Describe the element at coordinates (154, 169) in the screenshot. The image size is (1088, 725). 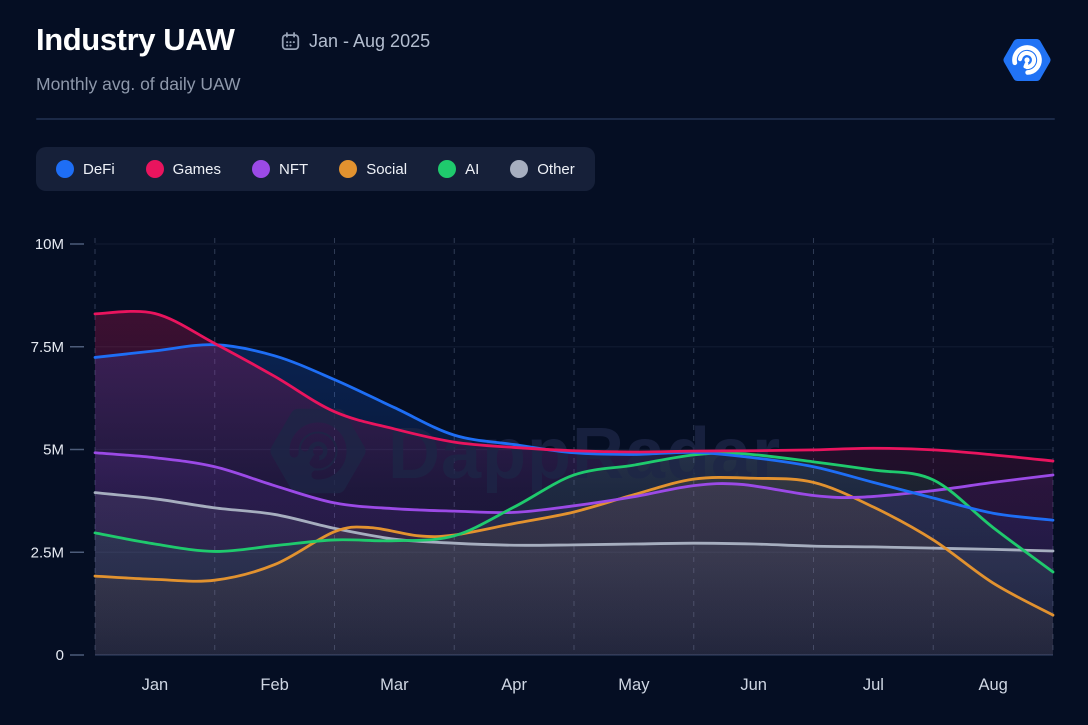
I see `legend-swatch-games` at that location.